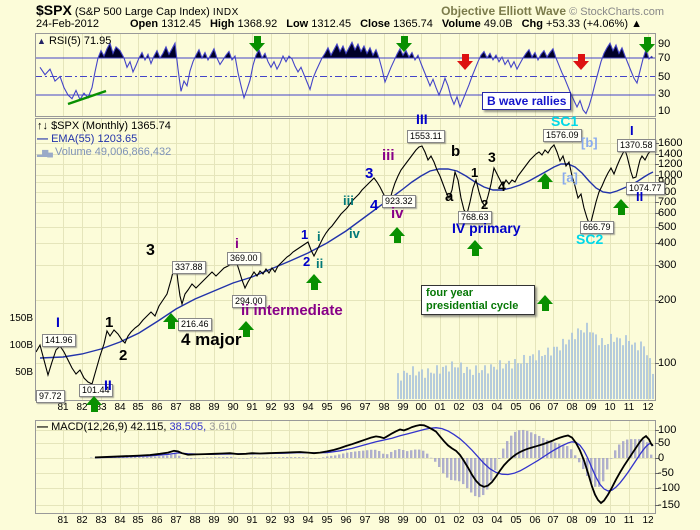 Image resolution: width=700 pixels, height=530 pixels. What do you see at coordinates (195, 520) in the screenshot?
I see `year-label-macd: 88` at bounding box center [195, 520].